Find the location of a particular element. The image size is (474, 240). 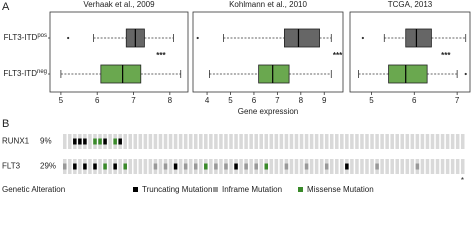

category-sup: pos is located at coordinates (42, 36).